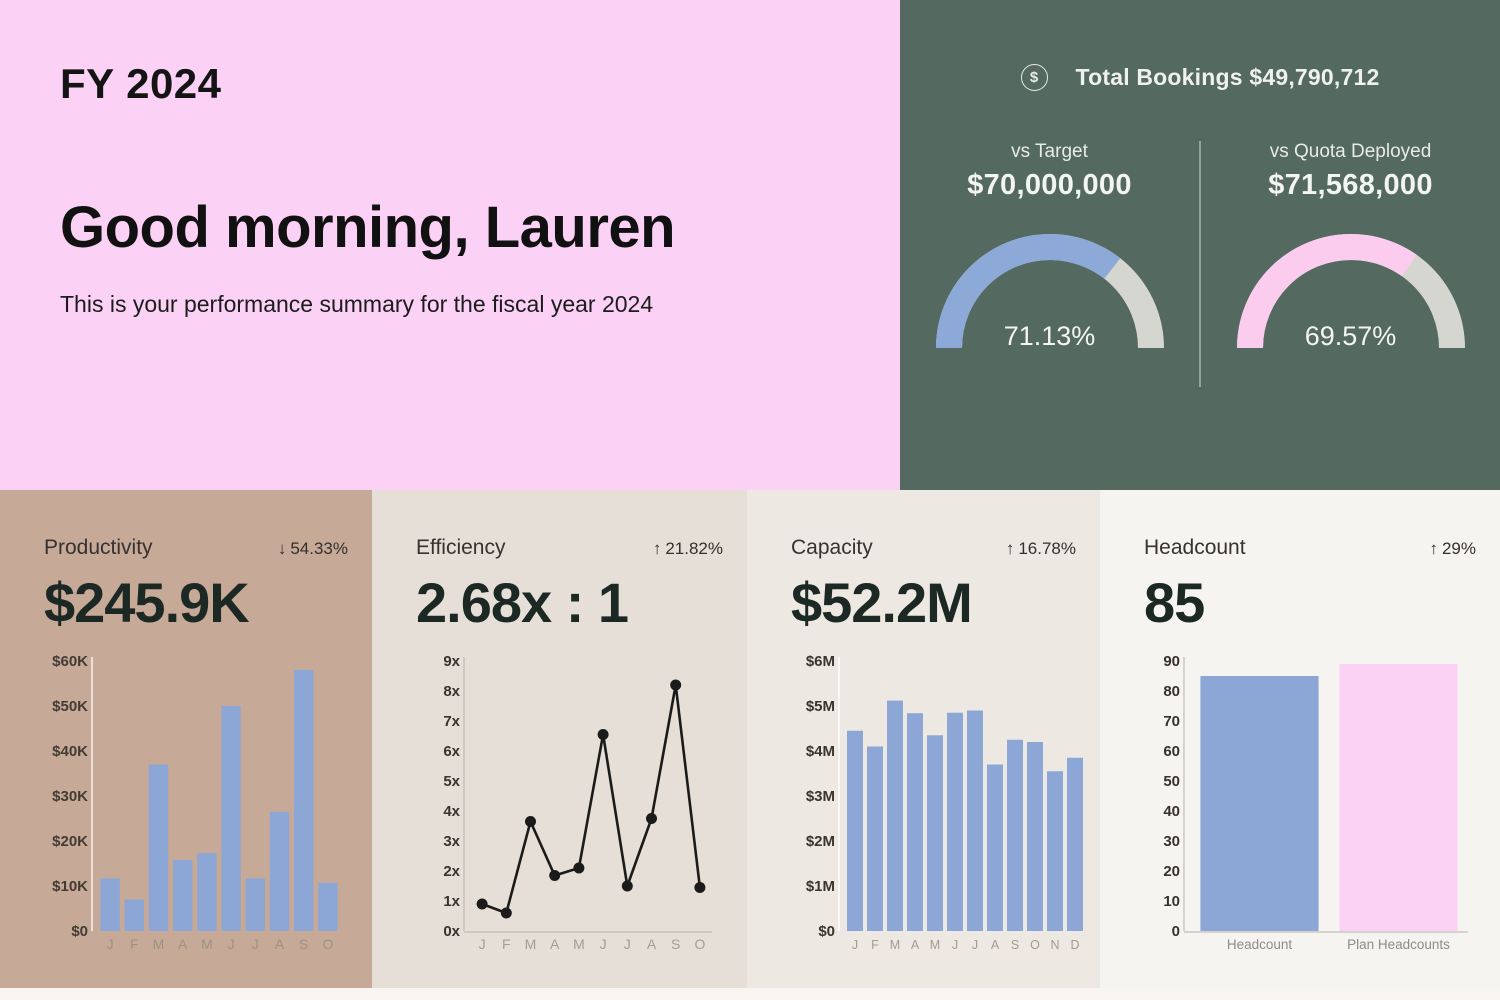 This screenshot has height=1000, width=1500. Describe the element at coordinates (451, 811) in the screenshot. I see `y-axis-tick-label: 4x` at that location.